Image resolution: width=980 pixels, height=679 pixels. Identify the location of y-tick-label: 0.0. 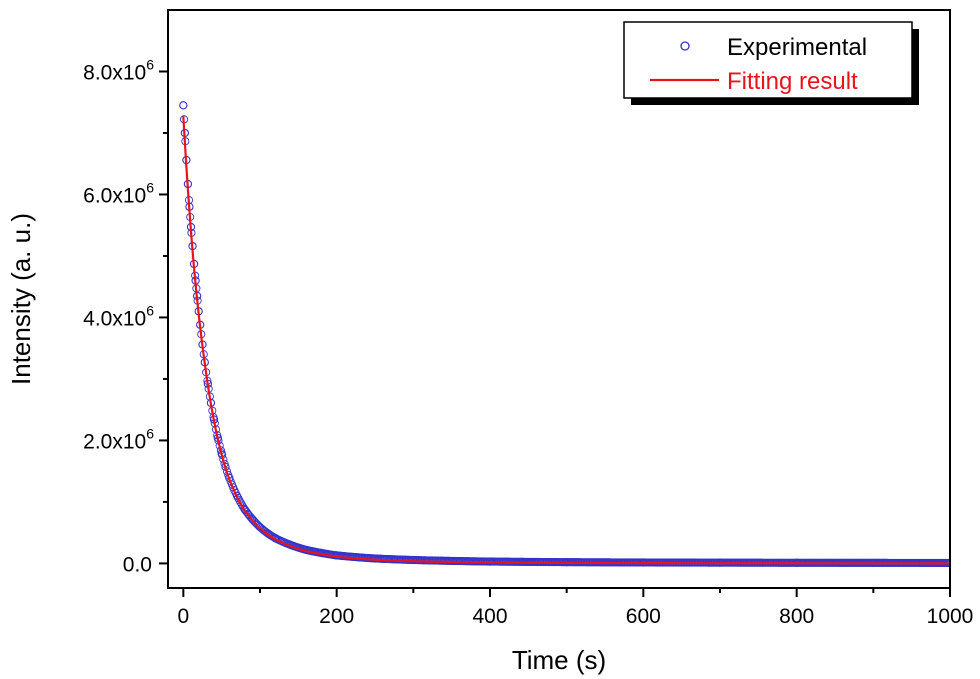
(137, 564).